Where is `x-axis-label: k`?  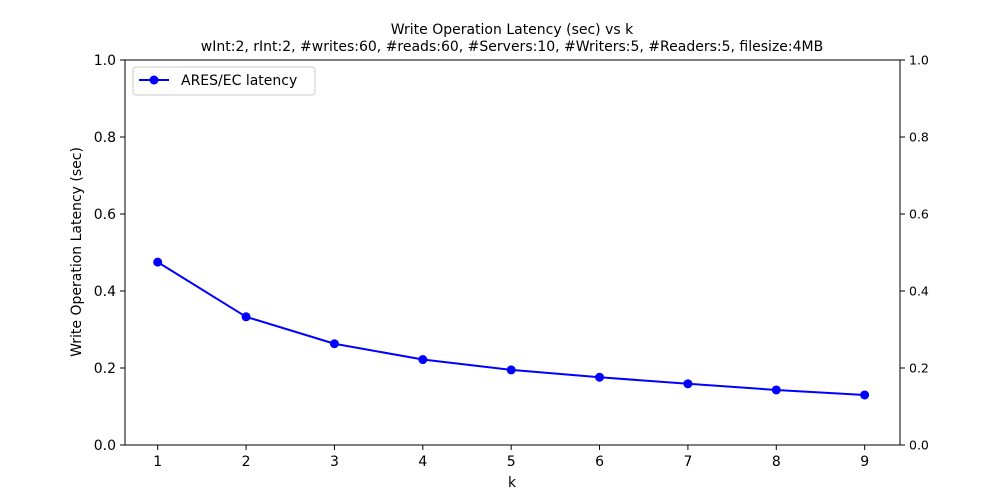
x-axis-label: k is located at coordinates (512, 483).